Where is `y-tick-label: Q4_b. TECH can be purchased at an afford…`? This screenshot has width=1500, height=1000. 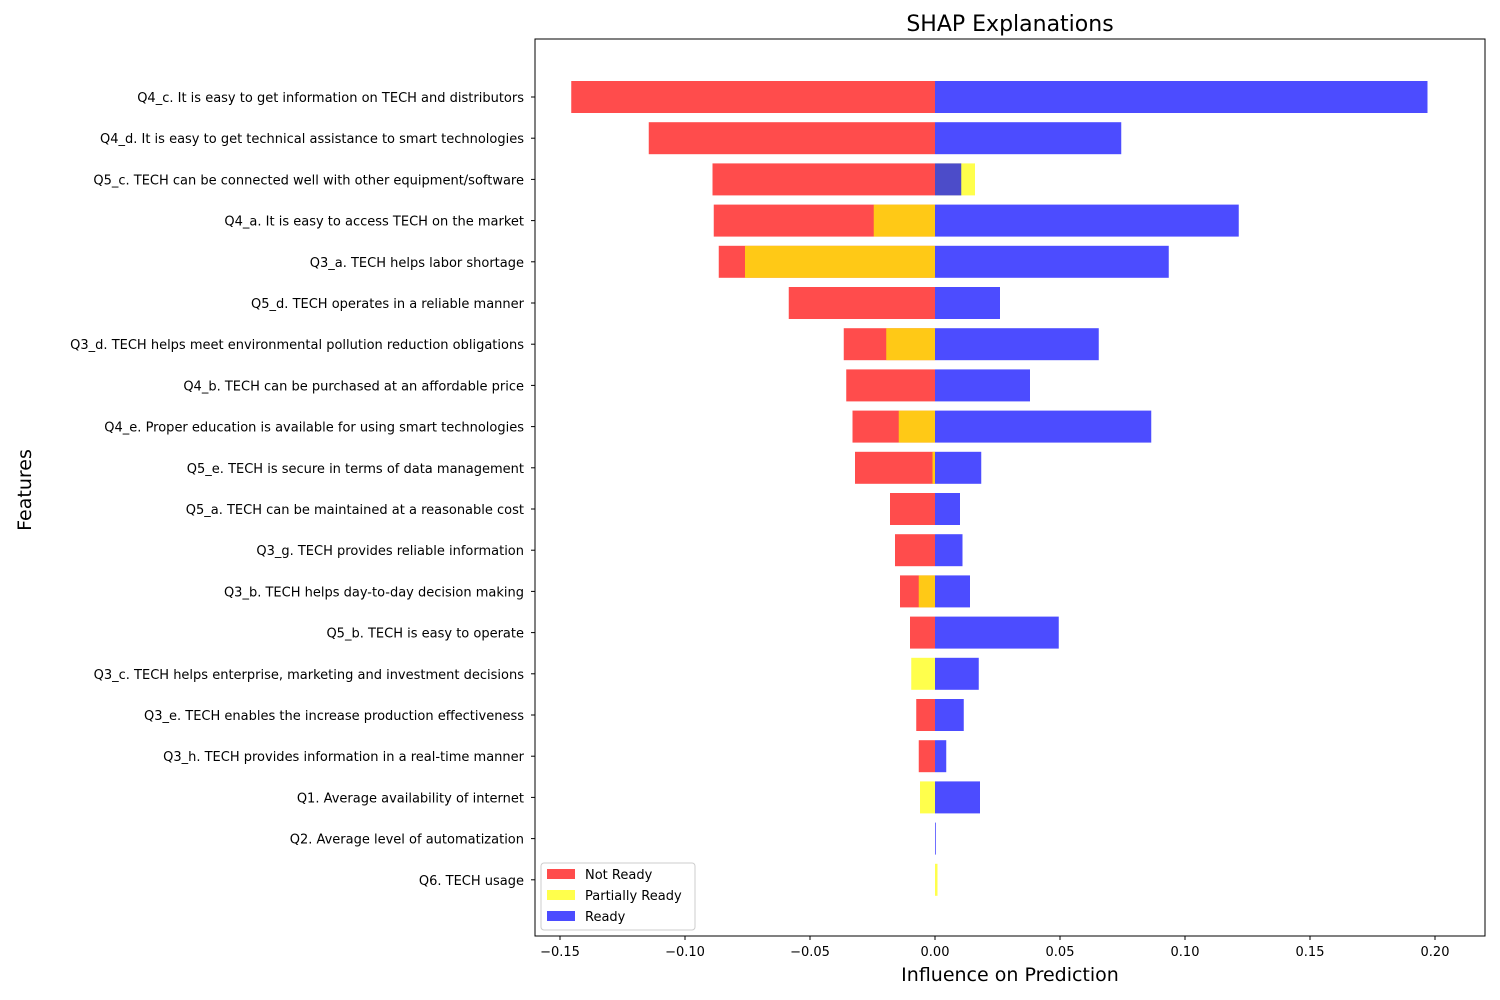 y-tick-label: Q4_b. TECH can be purchased at an afford… is located at coordinates (353, 386).